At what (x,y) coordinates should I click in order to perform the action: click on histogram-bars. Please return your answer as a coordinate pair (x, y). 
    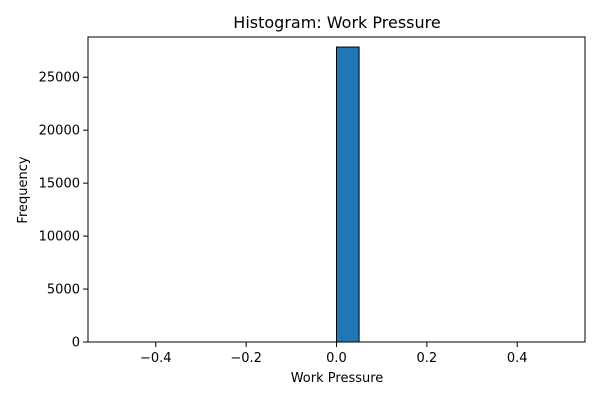
    Looking at the image, I should click on (348, 194).